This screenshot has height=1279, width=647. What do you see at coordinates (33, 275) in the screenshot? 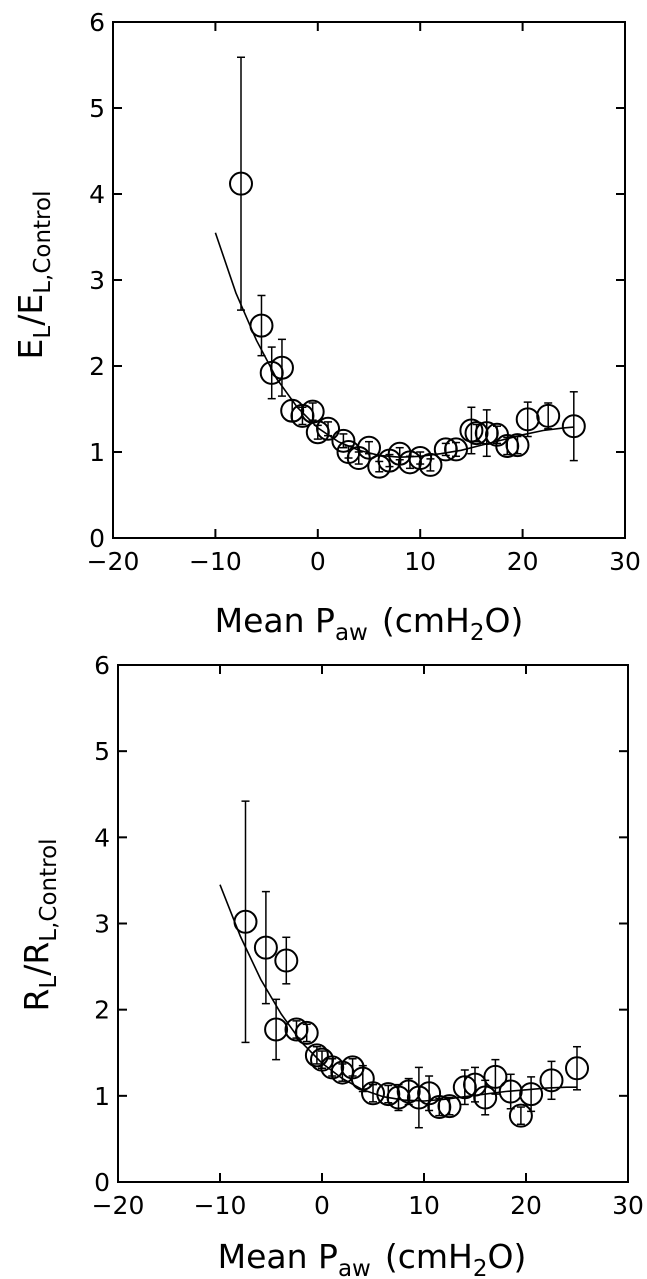
I see `y-axis-title: EL/EL,Control` at bounding box center [33, 275].